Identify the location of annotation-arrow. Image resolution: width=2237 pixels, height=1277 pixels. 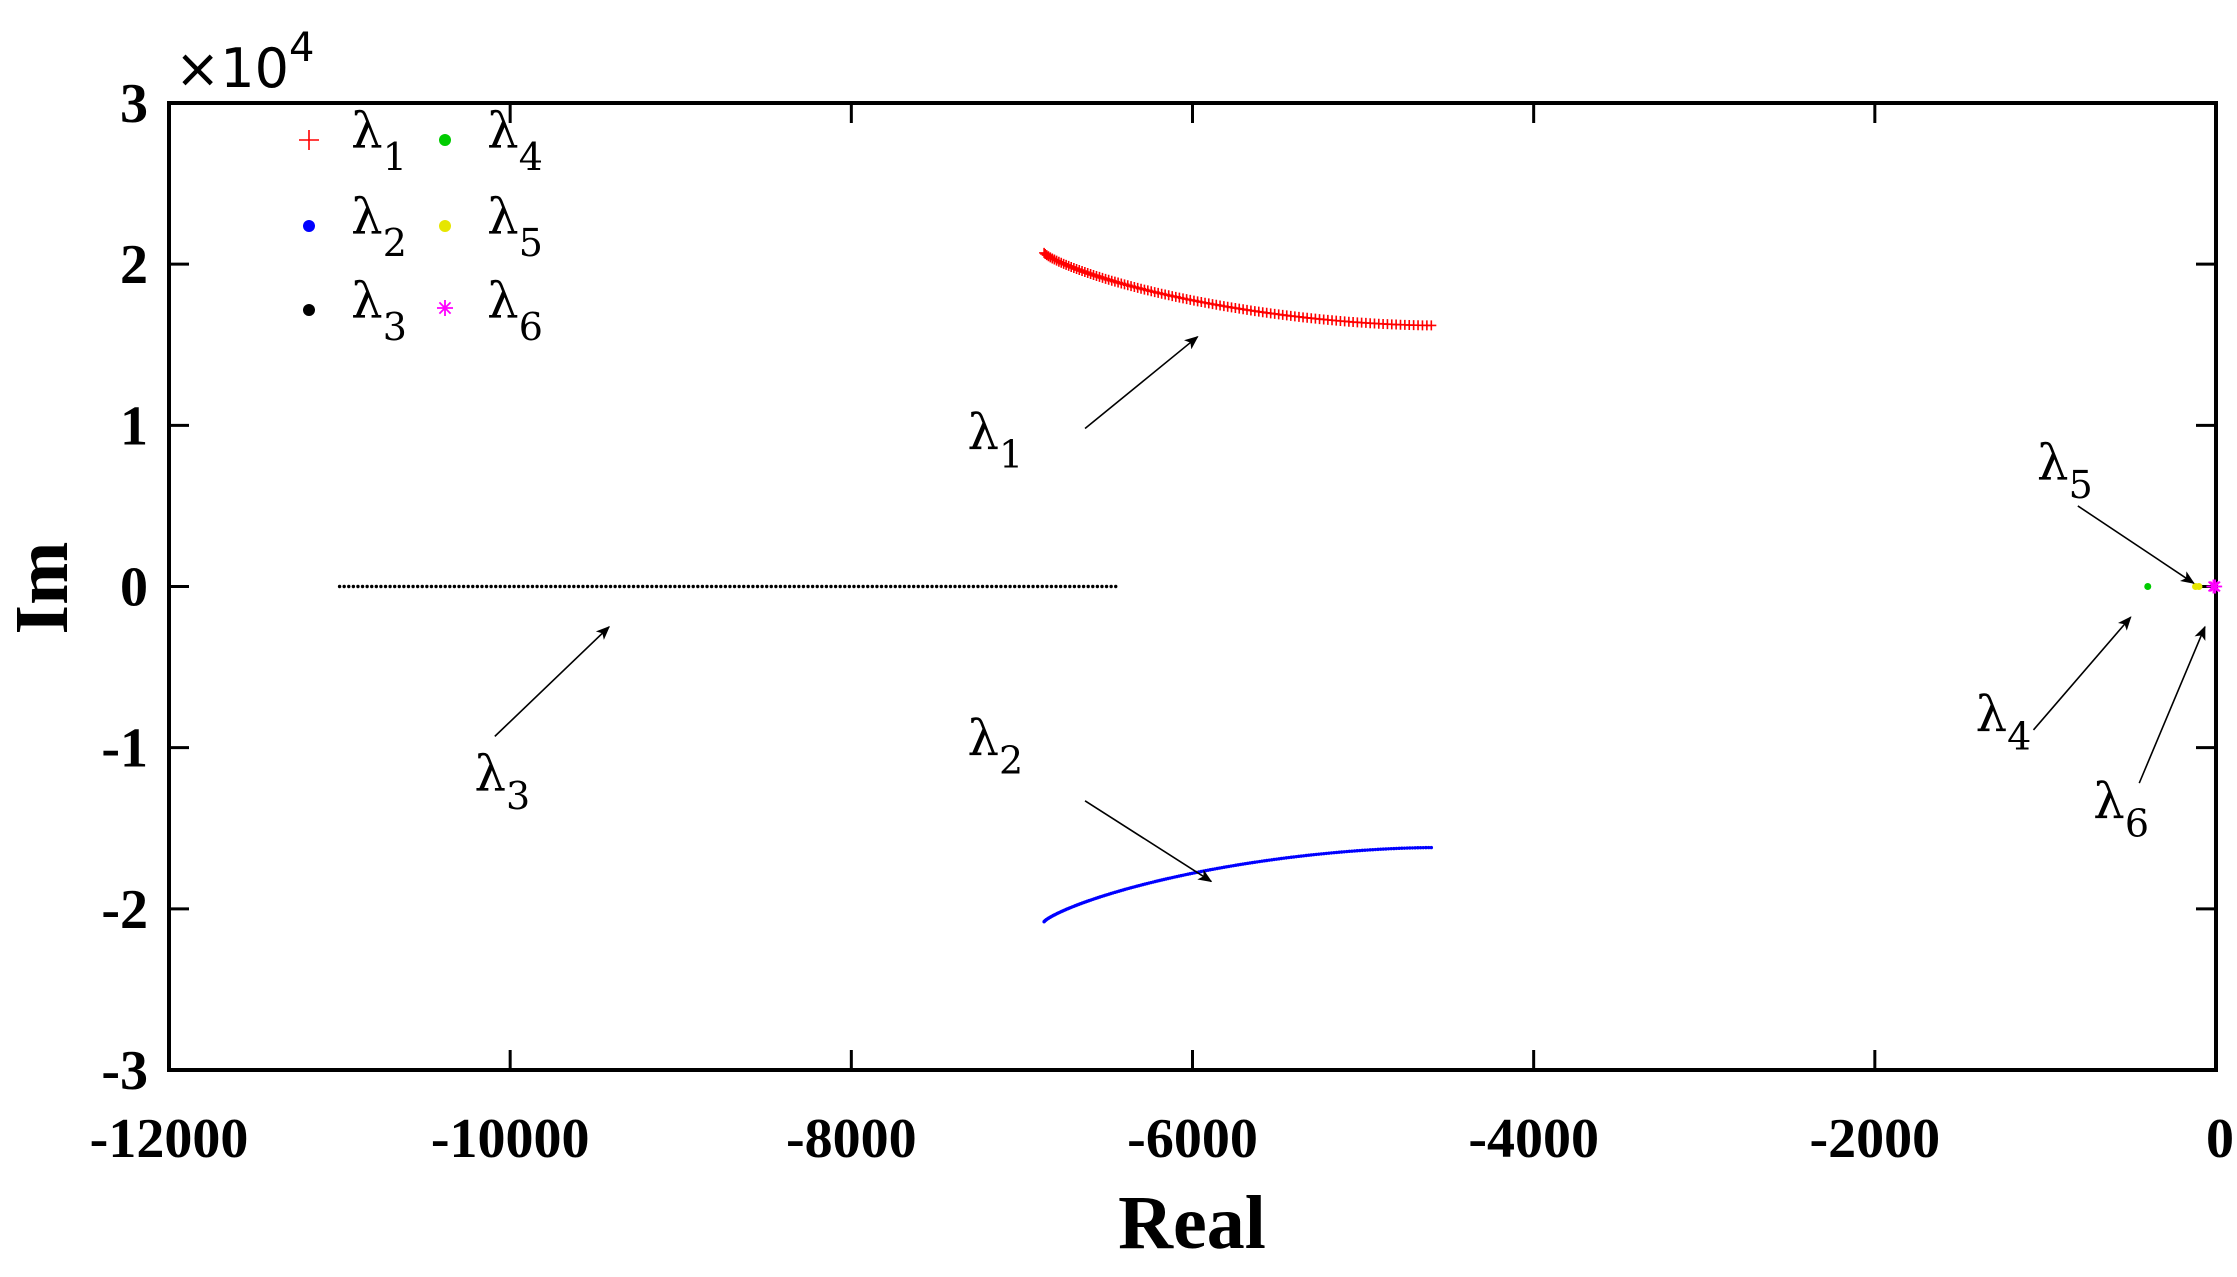
(2082, 673).